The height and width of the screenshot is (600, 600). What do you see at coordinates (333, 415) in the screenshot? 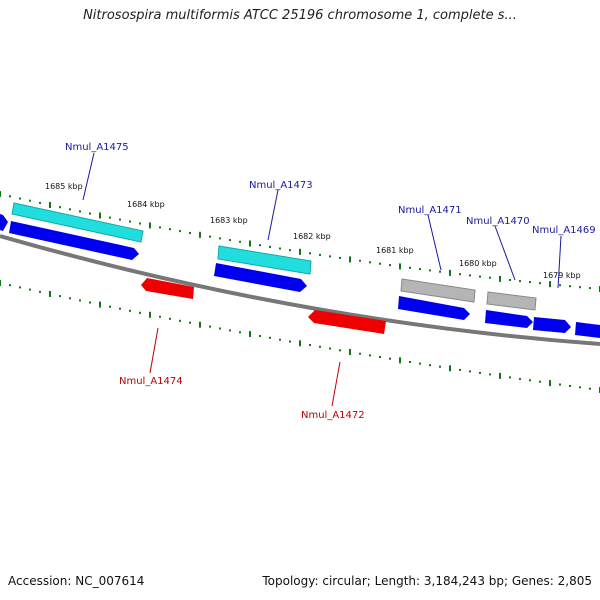
I see `gene-label-nmul-a1472: Nmul_A1472` at bounding box center [333, 415].